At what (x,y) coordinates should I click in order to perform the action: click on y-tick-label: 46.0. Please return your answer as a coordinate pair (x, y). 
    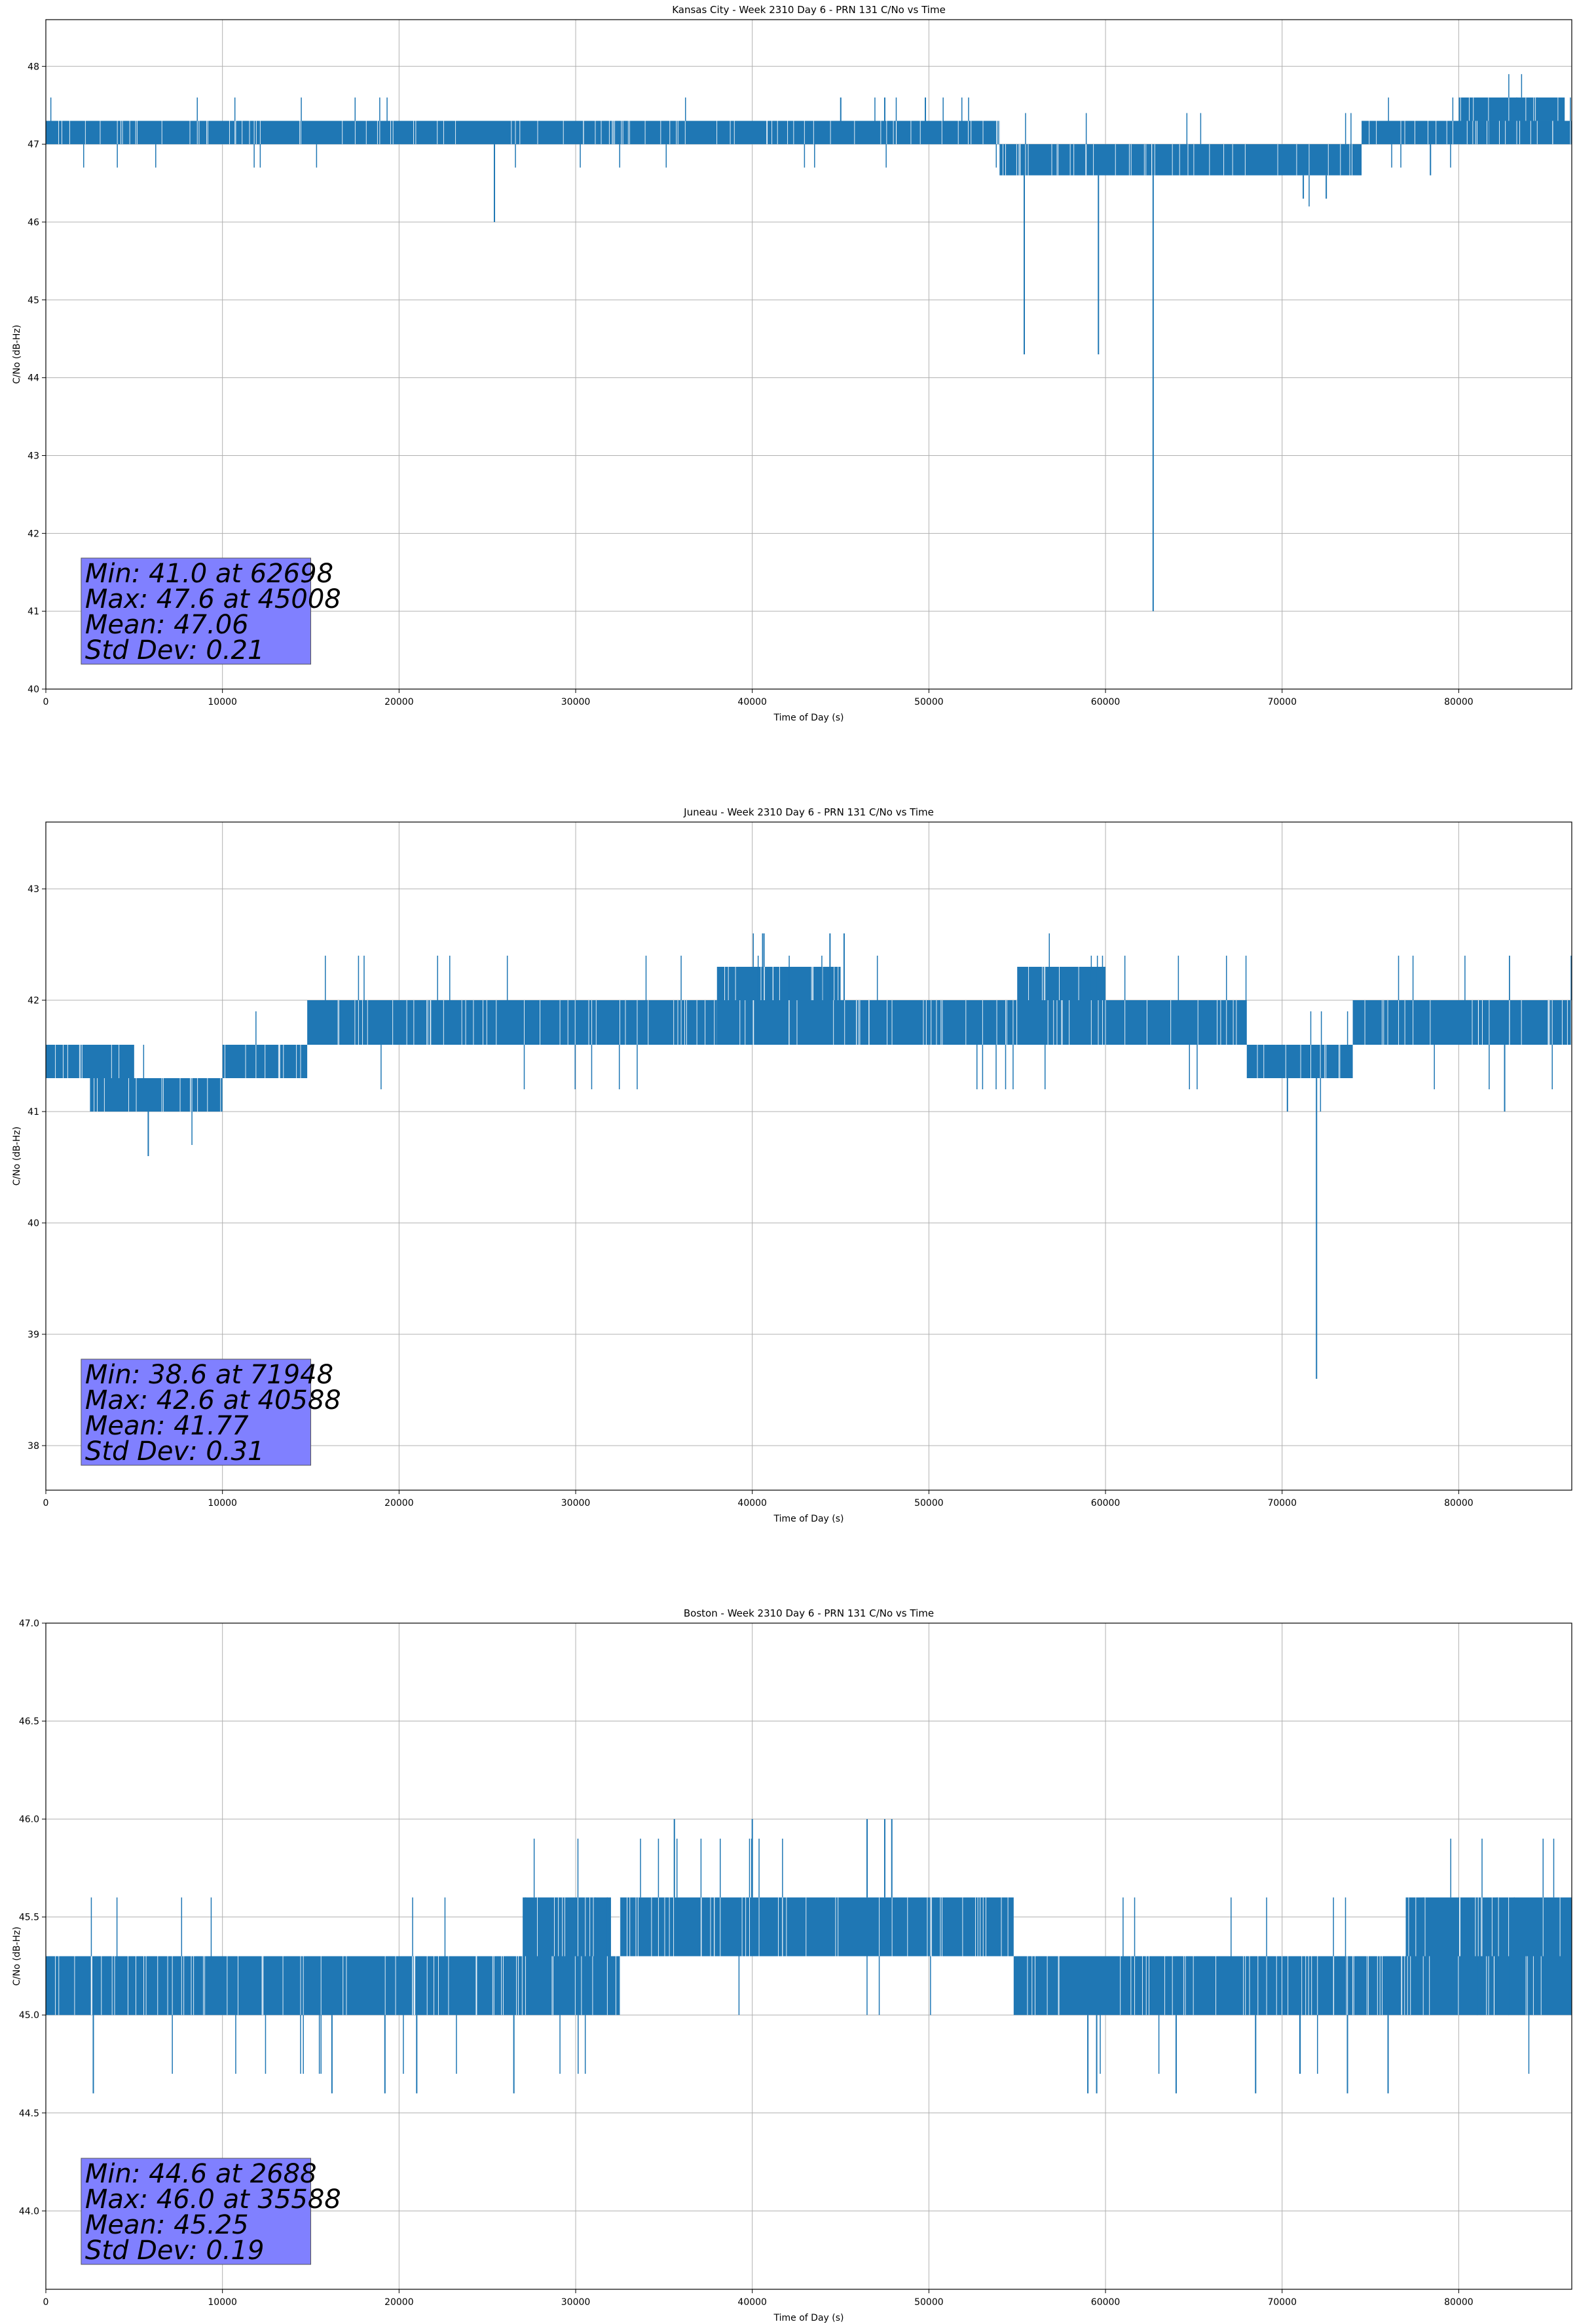
    Looking at the image, I should click on (29, 1819).